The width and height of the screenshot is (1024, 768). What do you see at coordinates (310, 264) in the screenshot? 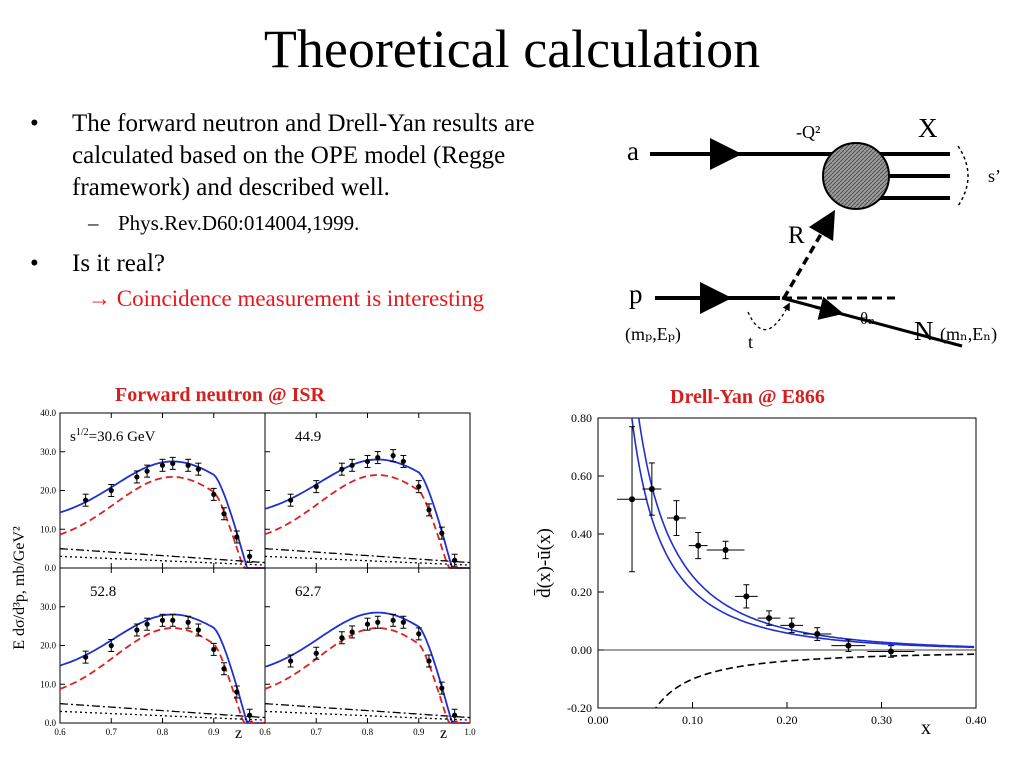
I see `bullet-item: • Is it real?` at bounding box center [310, 264].